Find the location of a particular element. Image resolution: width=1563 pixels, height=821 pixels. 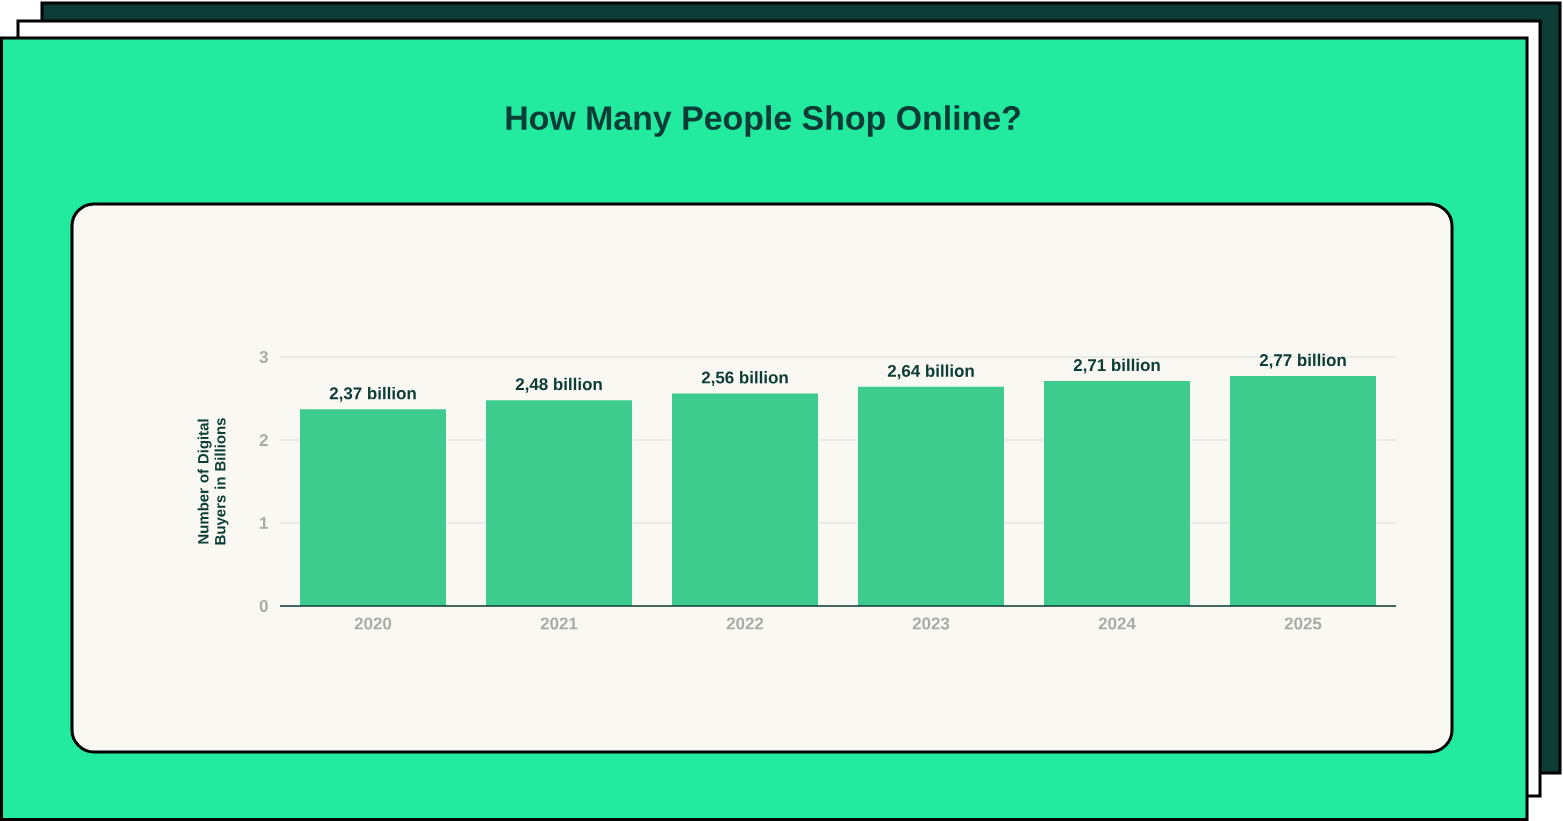

x-tick-label: 2025 is located at coordinates (1303, 623).